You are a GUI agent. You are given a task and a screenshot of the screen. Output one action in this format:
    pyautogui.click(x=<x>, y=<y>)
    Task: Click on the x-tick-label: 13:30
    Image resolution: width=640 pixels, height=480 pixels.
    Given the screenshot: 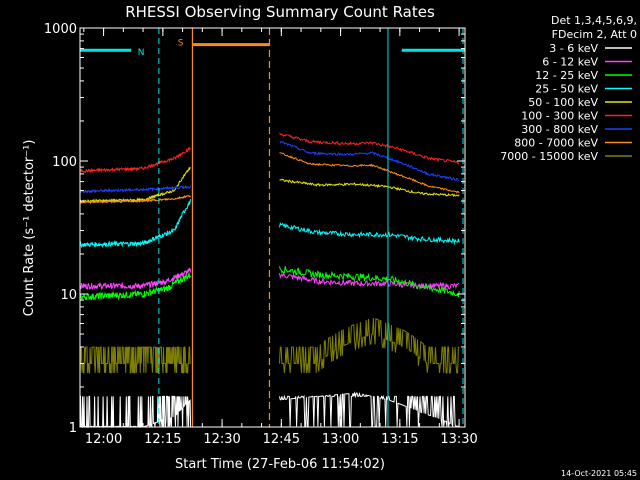 What is the action you would take?
    pyautogui.click(x=458, y=439)
    